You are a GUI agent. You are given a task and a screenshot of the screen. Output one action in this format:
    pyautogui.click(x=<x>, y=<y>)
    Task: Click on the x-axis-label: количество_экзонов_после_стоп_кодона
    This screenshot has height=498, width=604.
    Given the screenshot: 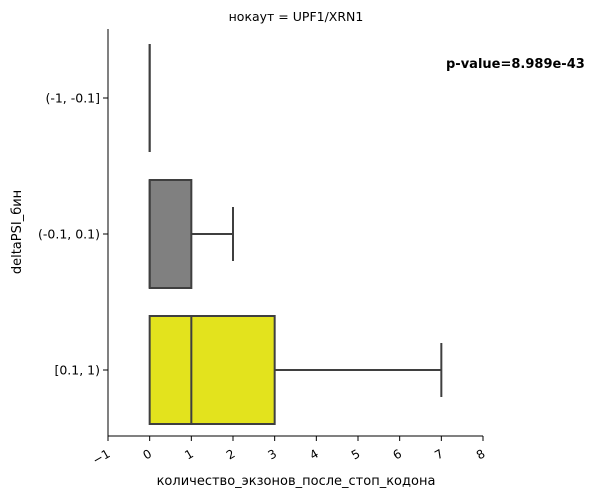 What is the action you would take?
    pyautogui.click(x=296, y=481)
    